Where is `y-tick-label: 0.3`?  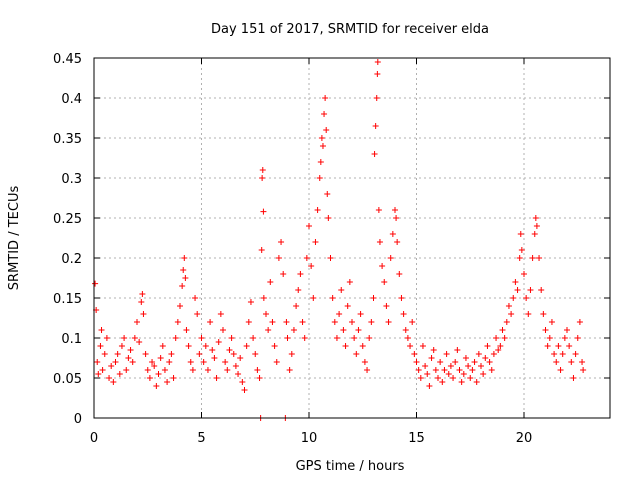 y-tick-label: 0.3 is located at coordinates (71, 179).